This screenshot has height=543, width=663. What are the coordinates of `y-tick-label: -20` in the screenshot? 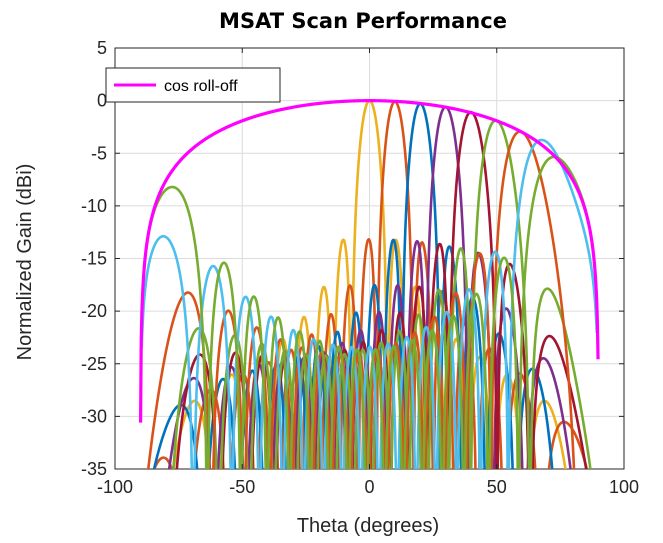 It's located at (94, 311).